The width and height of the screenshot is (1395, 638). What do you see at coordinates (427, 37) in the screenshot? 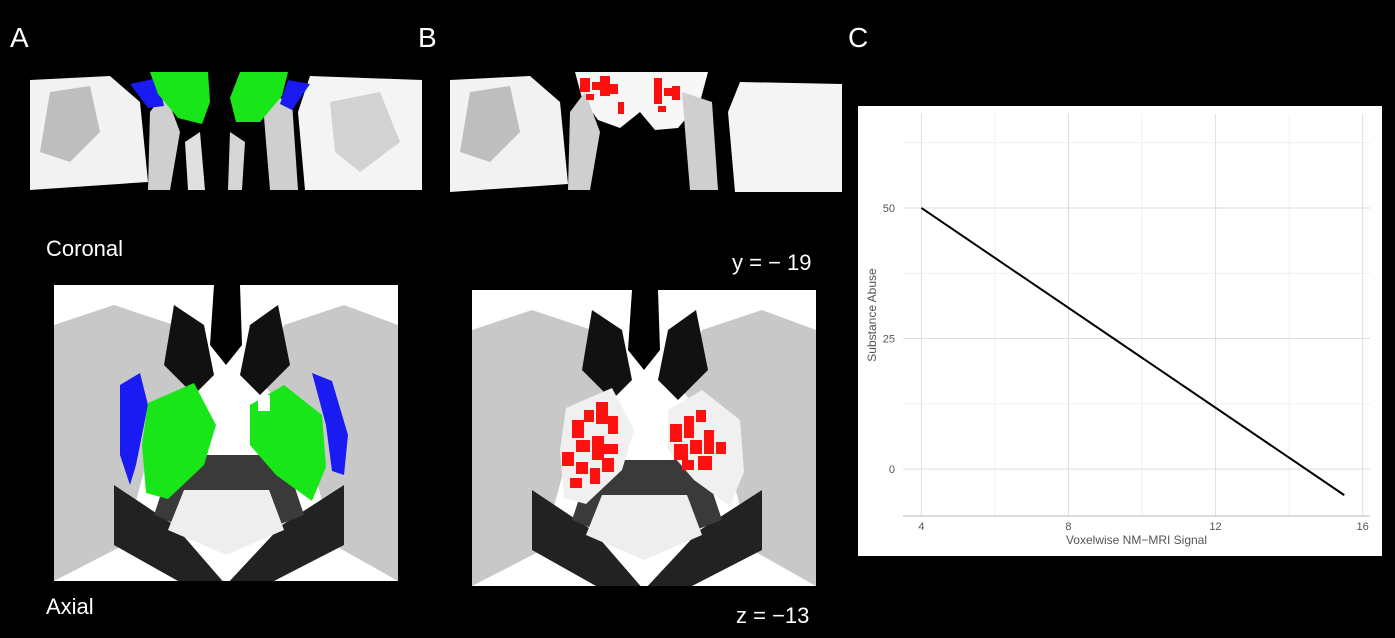
I see `panel-label-b: B` at bounding box center [427, 37].